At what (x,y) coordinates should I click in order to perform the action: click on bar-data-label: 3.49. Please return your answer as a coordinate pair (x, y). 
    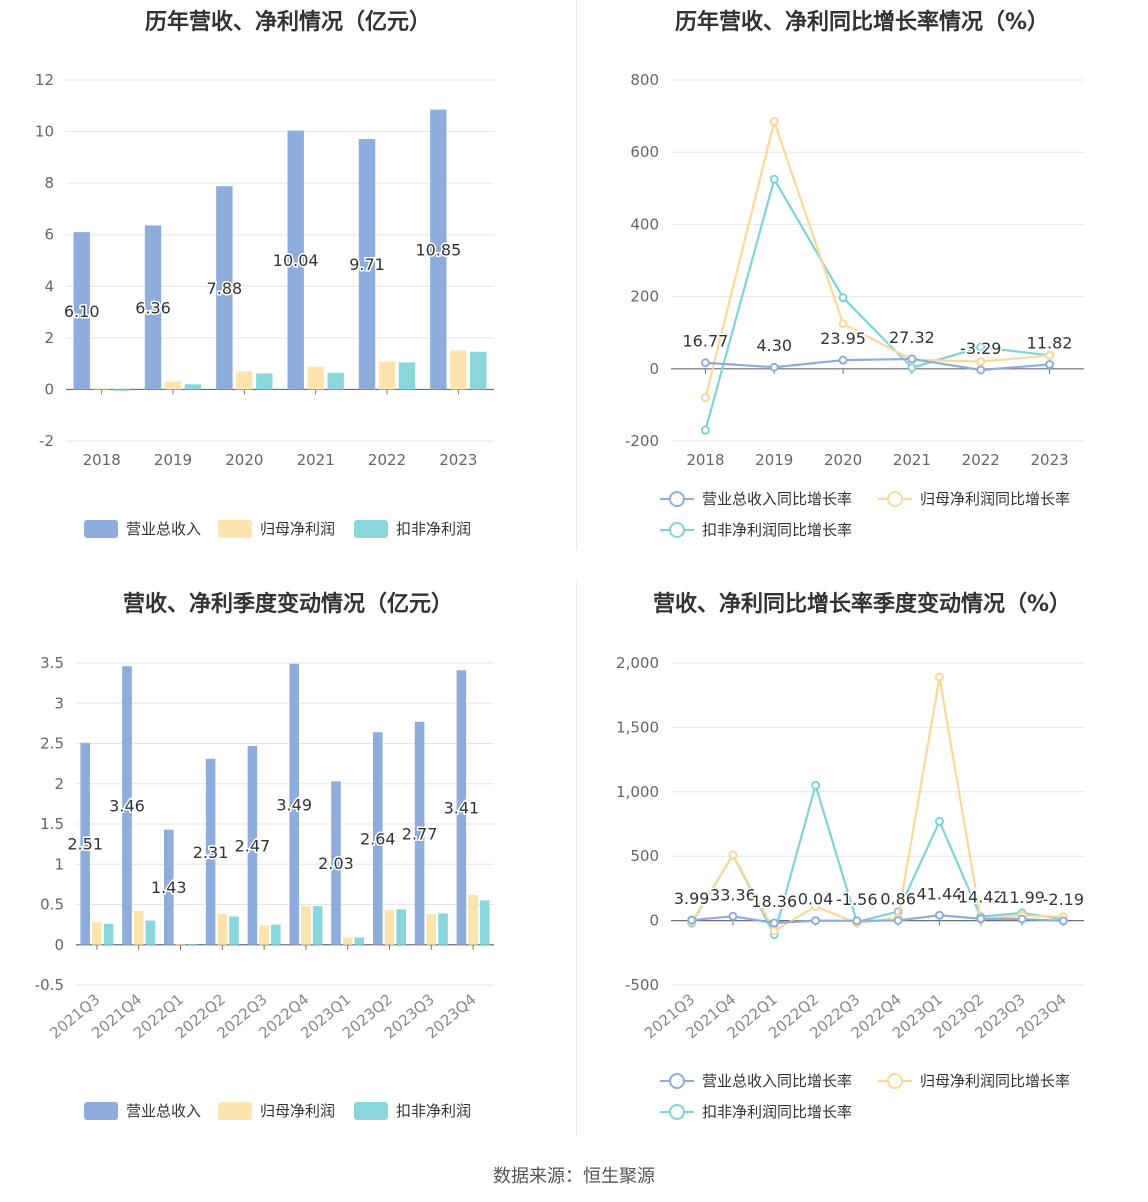
    Looking at the image, I should click on (294, 804).